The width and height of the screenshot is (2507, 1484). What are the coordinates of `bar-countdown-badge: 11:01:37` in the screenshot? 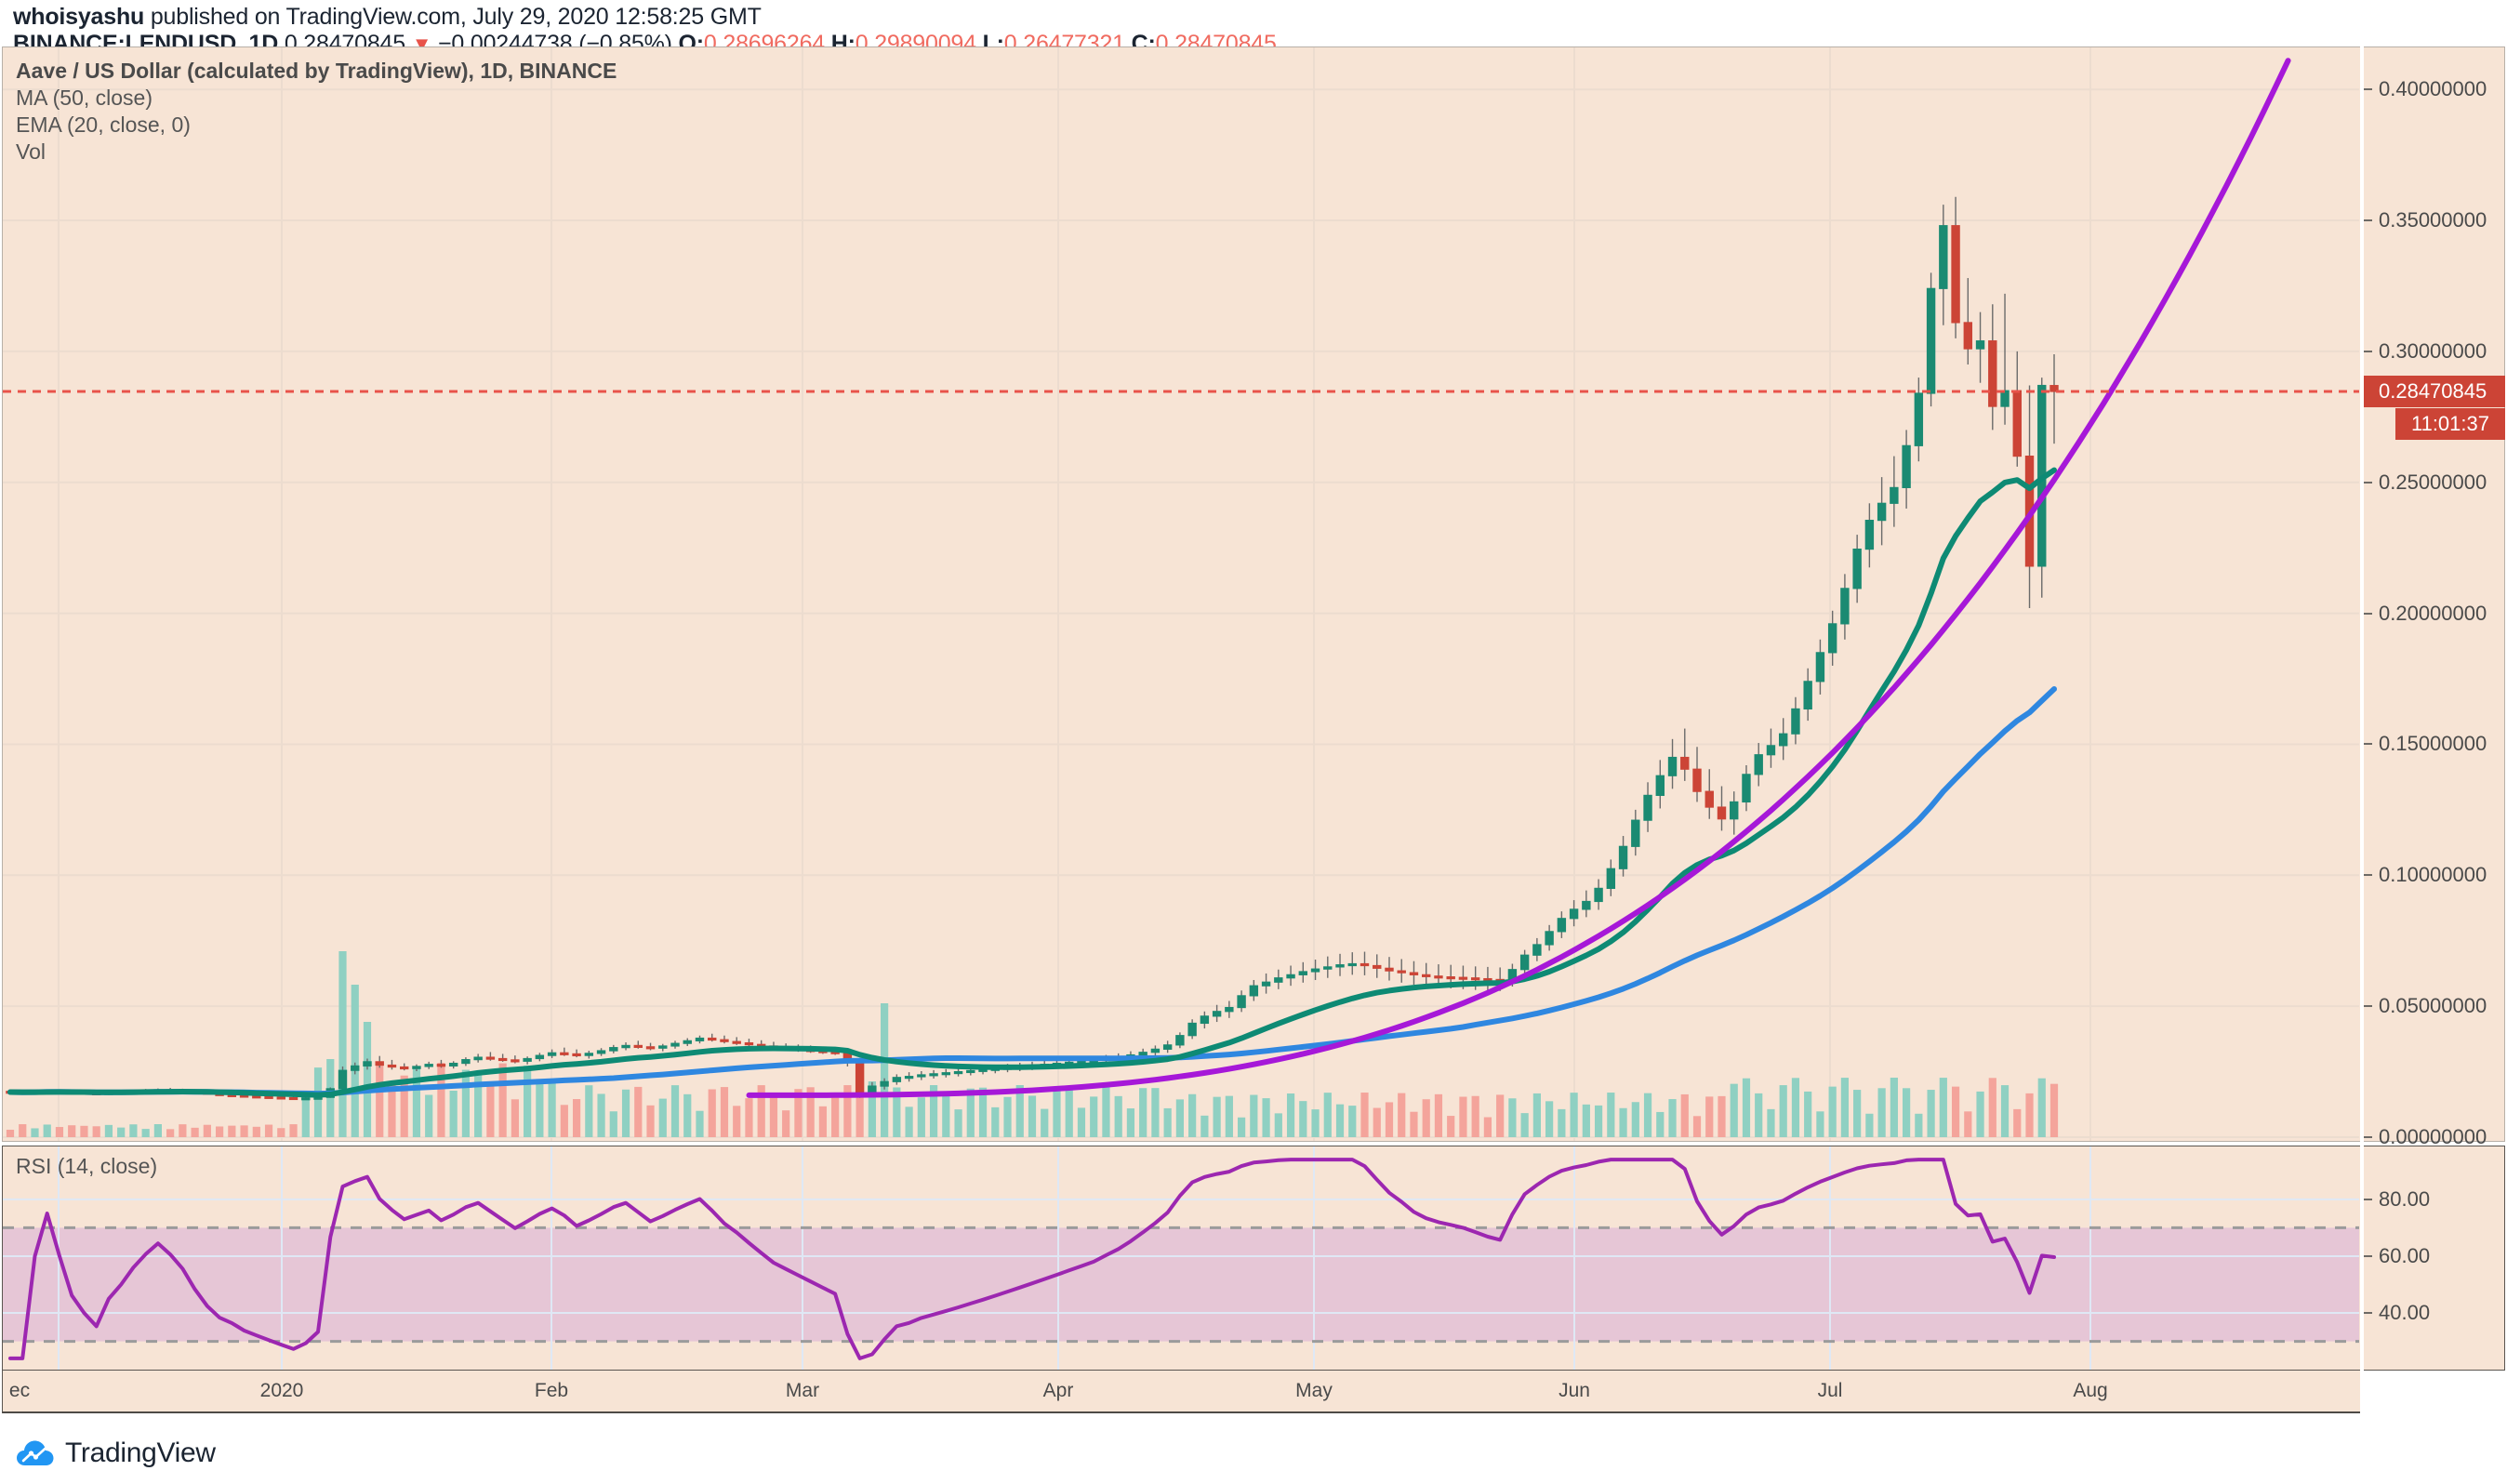 It's located at (2450, 423).